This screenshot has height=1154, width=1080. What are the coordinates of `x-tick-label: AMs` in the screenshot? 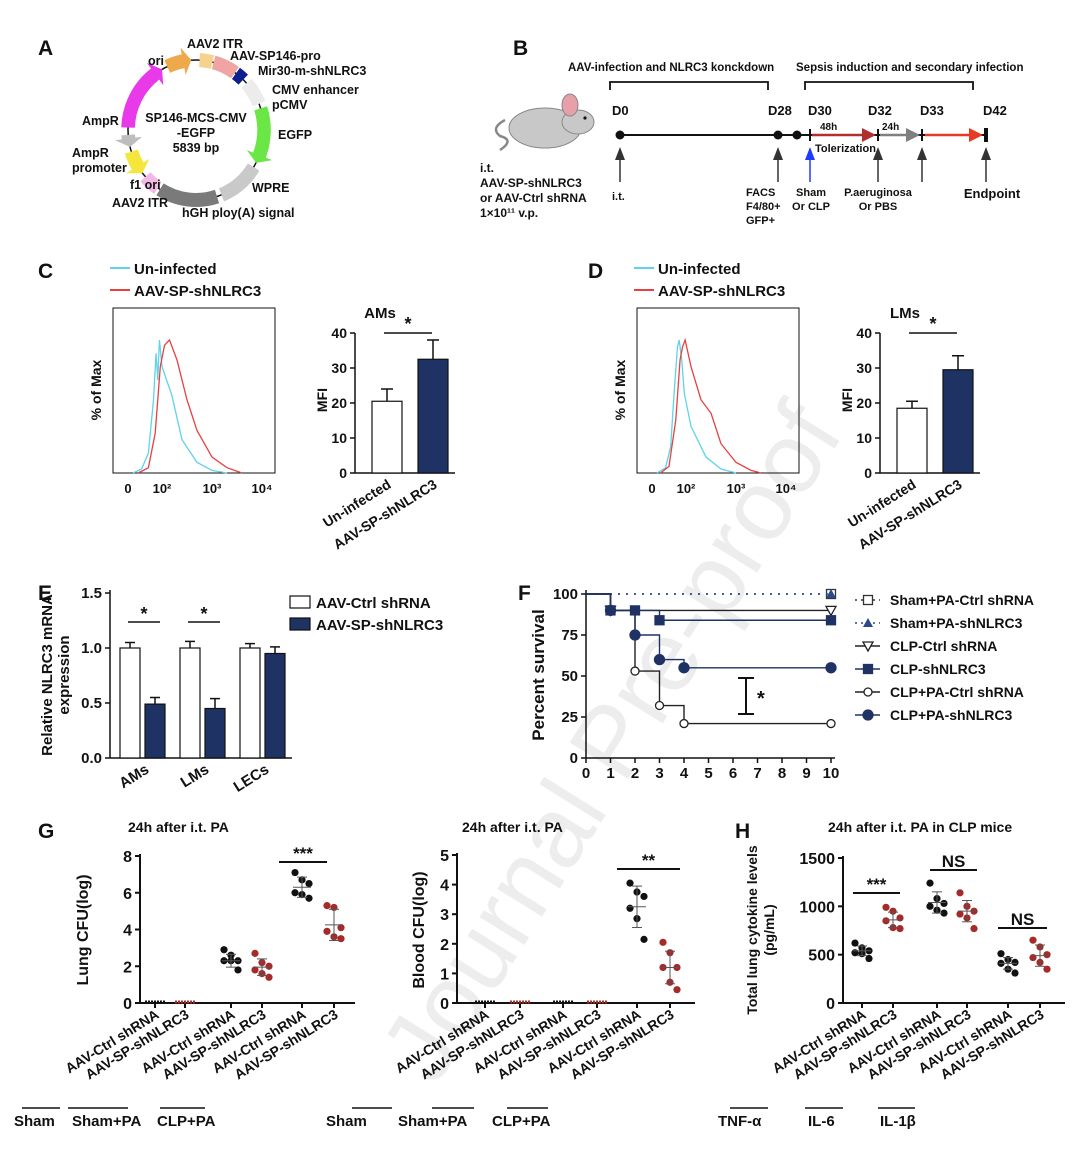 It's located at (134, 776).